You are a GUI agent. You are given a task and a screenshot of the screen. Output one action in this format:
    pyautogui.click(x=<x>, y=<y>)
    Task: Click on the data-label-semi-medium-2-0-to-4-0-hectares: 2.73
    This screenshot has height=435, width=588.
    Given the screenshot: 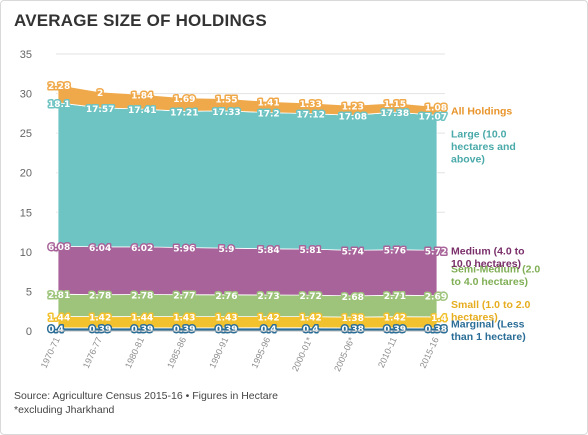 What is the action you would take?
    pyautogui.click(x=268, y=297)
    